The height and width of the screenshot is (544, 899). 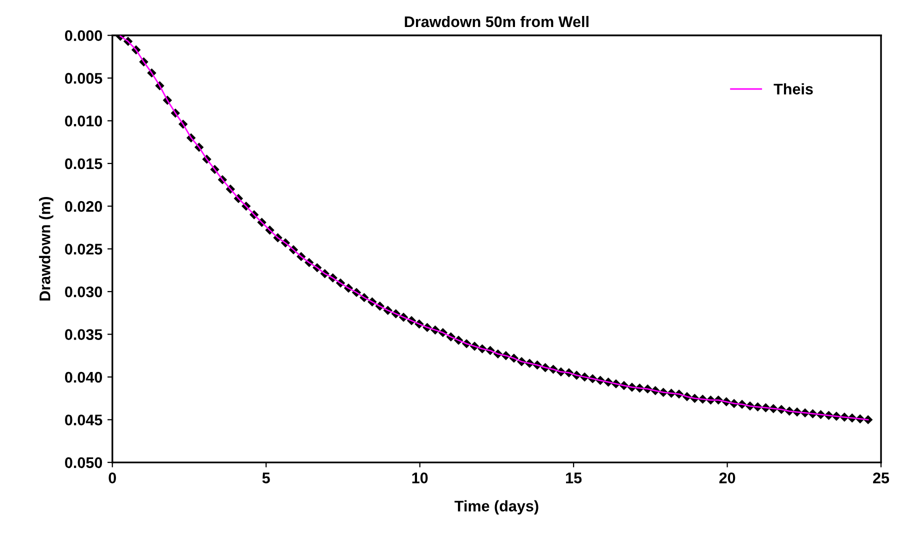 I want to click on x-tick-label: 25, so click(x=881, y=478).